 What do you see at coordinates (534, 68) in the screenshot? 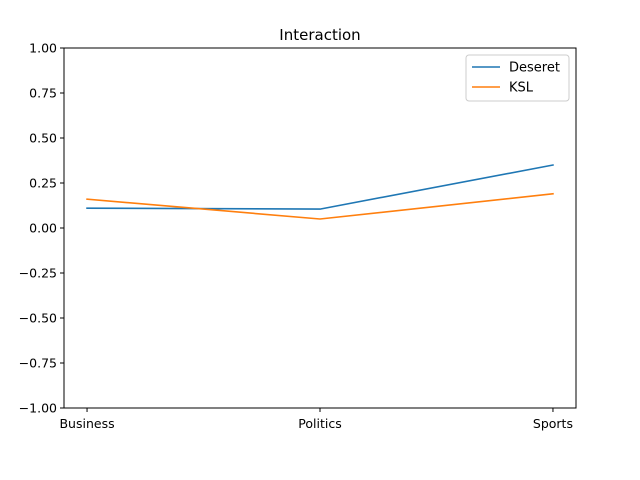
I see `legend-label: Deseret` at bounding box center [534, 68].